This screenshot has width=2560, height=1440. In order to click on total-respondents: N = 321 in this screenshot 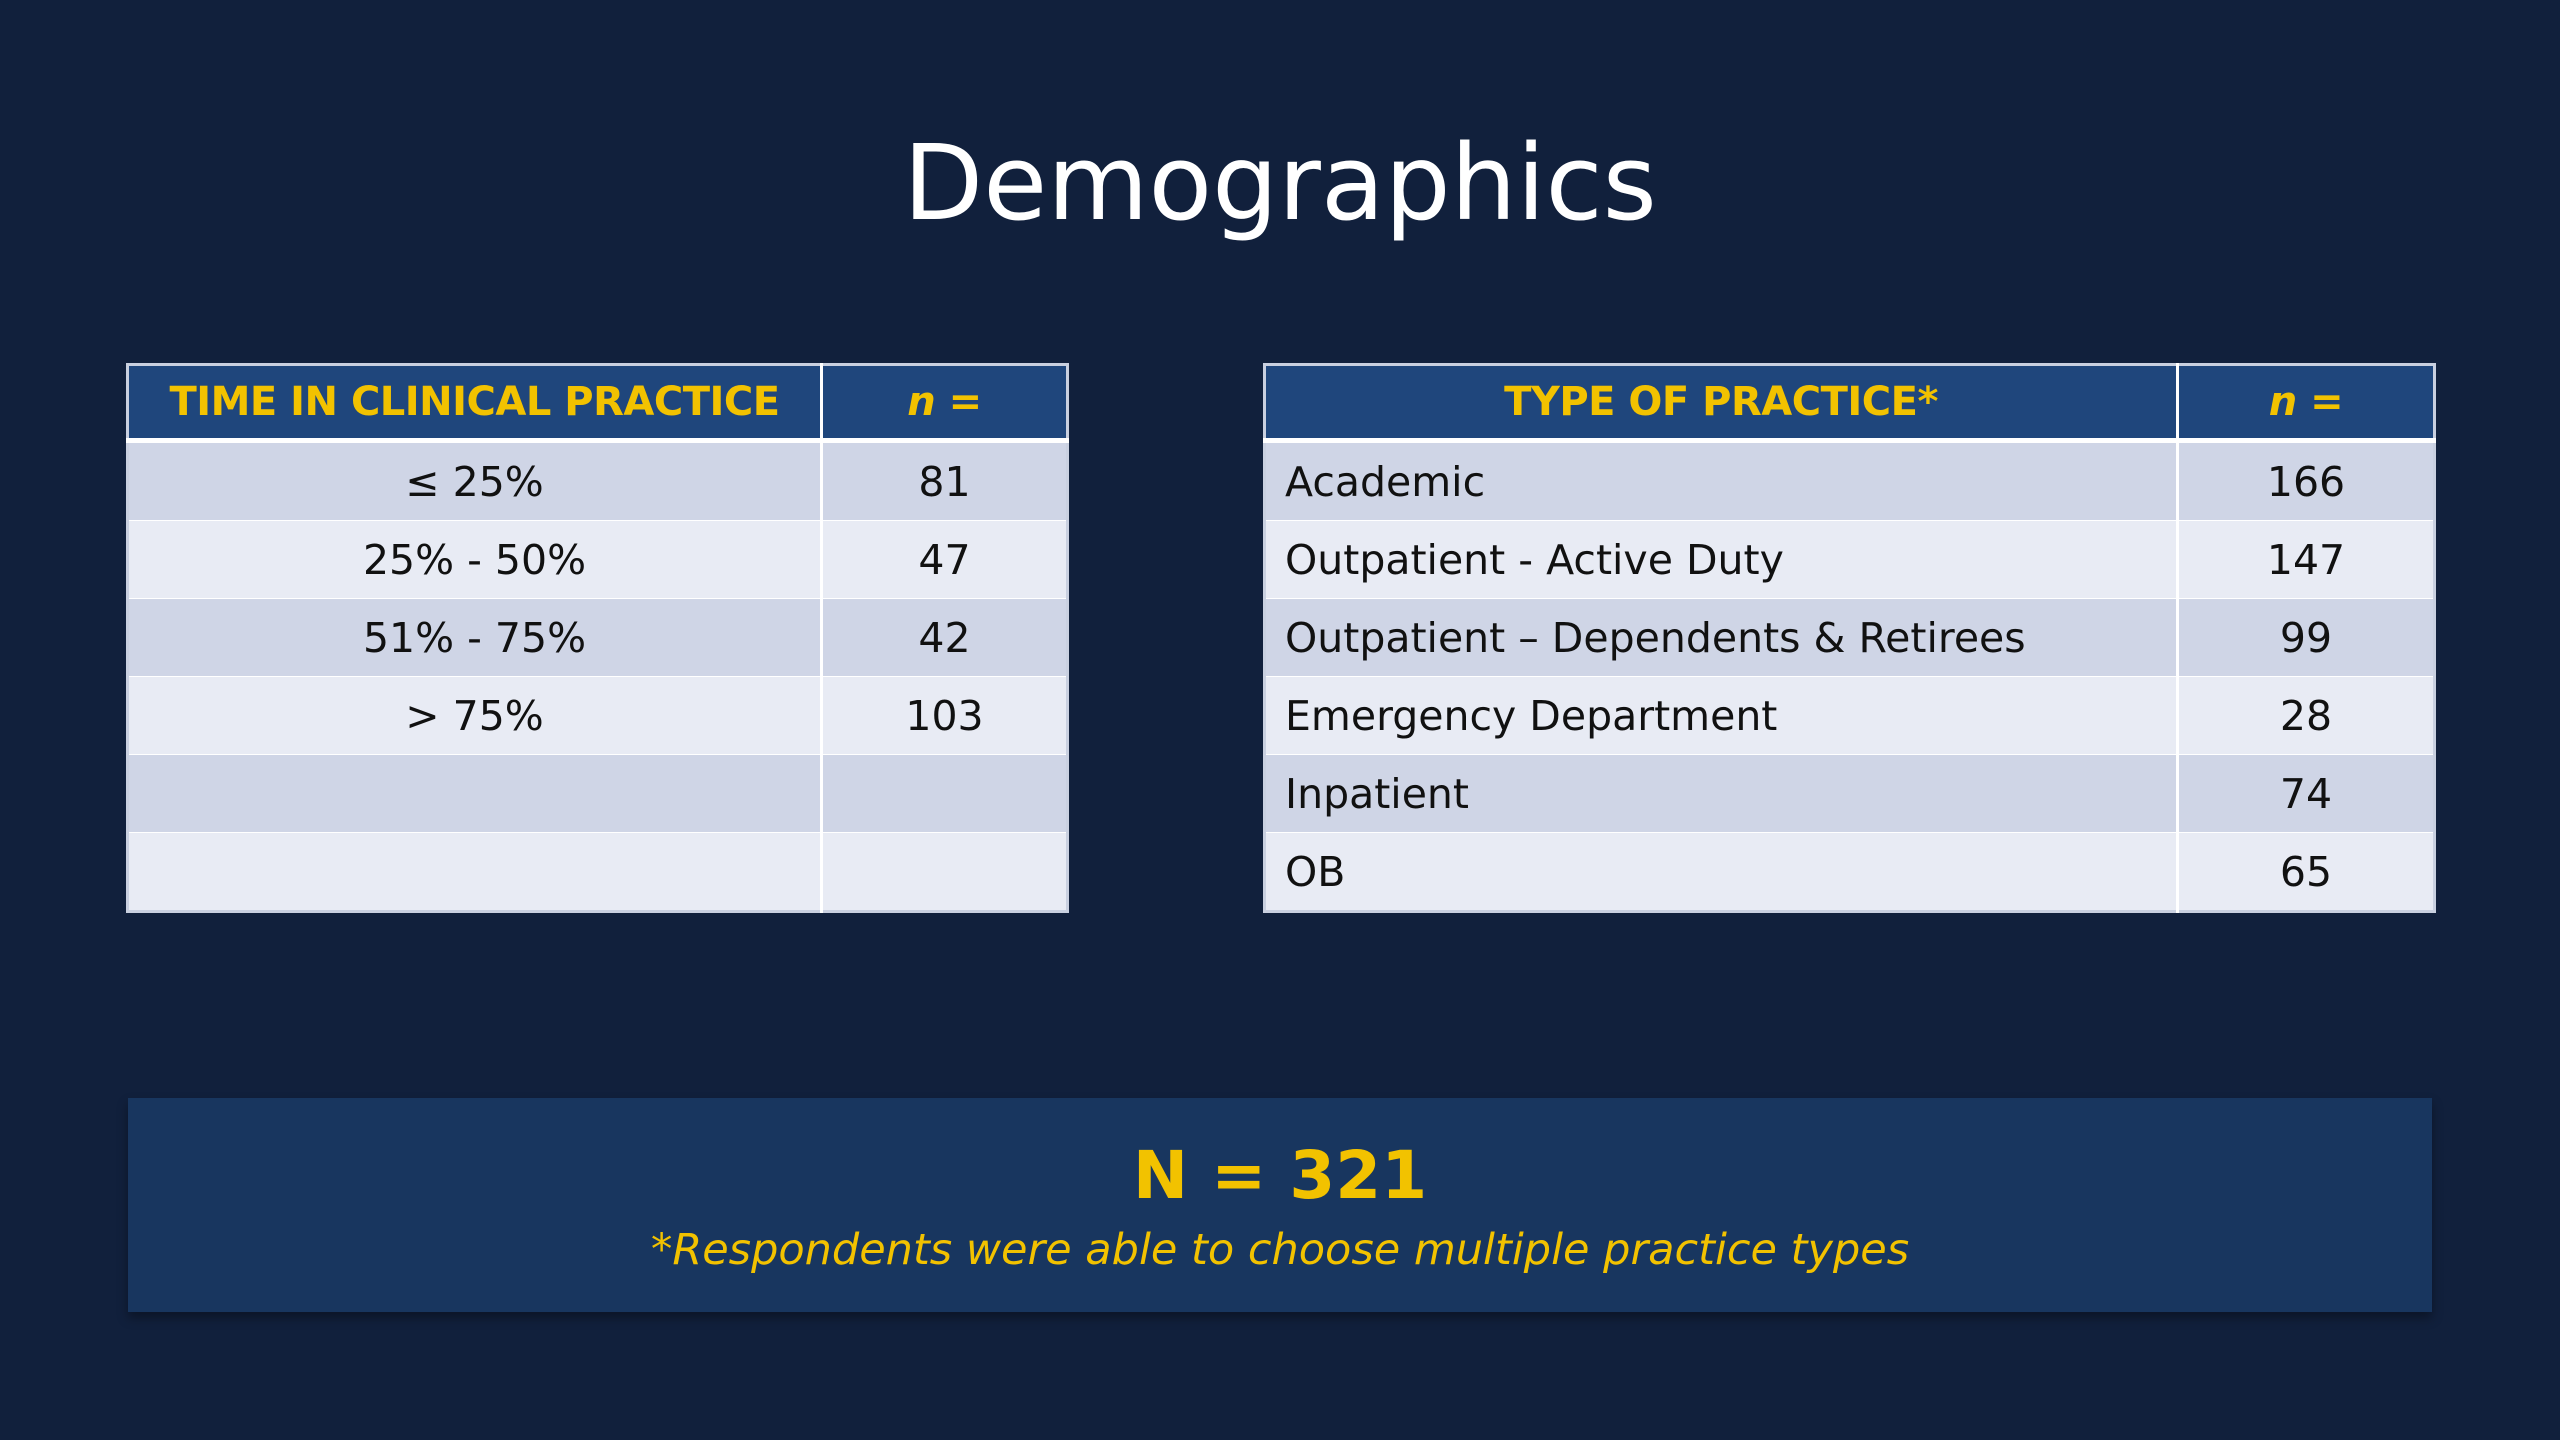, I will do `click(1280, 1175)`.